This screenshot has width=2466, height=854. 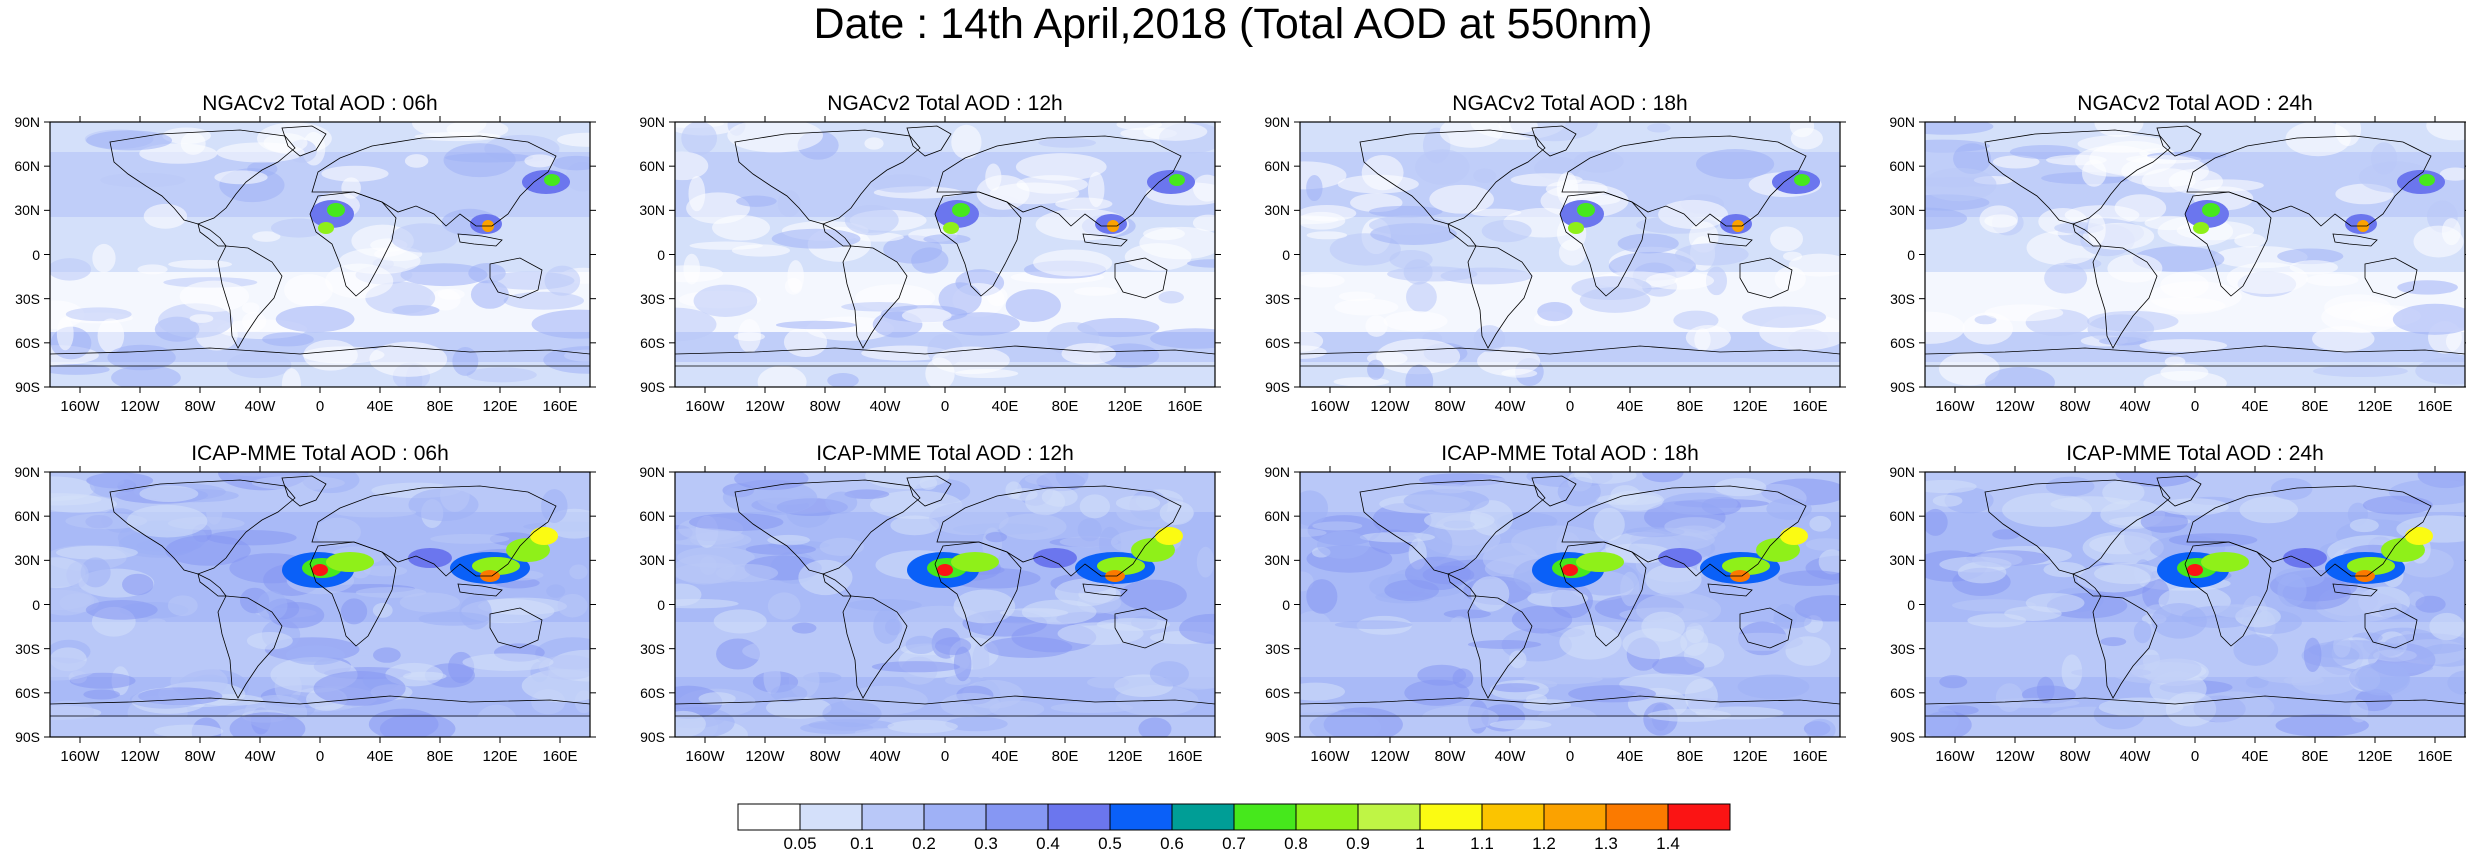 What do you see at coordinates (986, 843) in the screenshot?
I see `colorbar-label: 0.3` at bounding box center [986, 843].